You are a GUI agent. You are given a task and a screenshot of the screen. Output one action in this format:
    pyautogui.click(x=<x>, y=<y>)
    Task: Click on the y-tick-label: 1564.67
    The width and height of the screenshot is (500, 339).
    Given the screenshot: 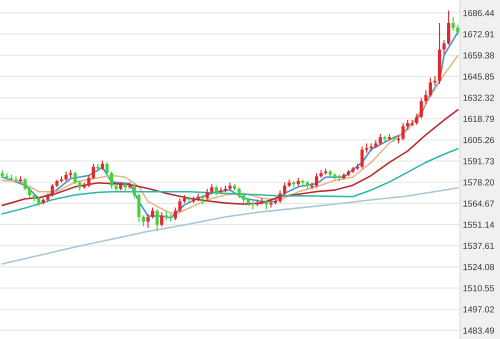 What is the action you would take?
    pyautogui.click(x=478, y=203)
    